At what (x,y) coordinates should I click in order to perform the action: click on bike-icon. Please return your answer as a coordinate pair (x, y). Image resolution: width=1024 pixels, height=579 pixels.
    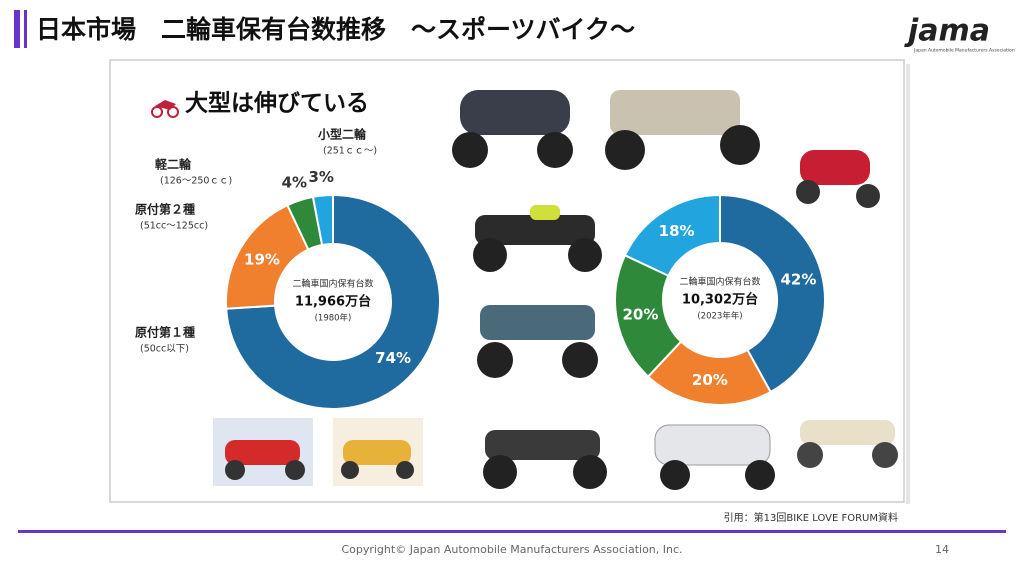
    Looking at the image, I should click on (165, 109).